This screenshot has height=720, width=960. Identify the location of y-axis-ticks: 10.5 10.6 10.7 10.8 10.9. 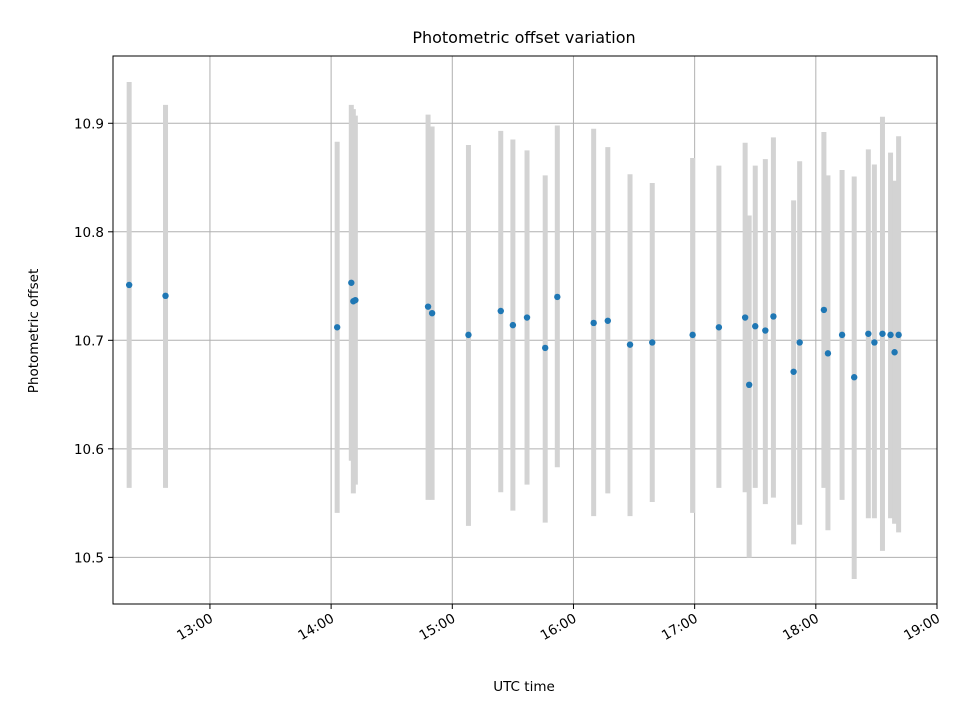
(93, 341).